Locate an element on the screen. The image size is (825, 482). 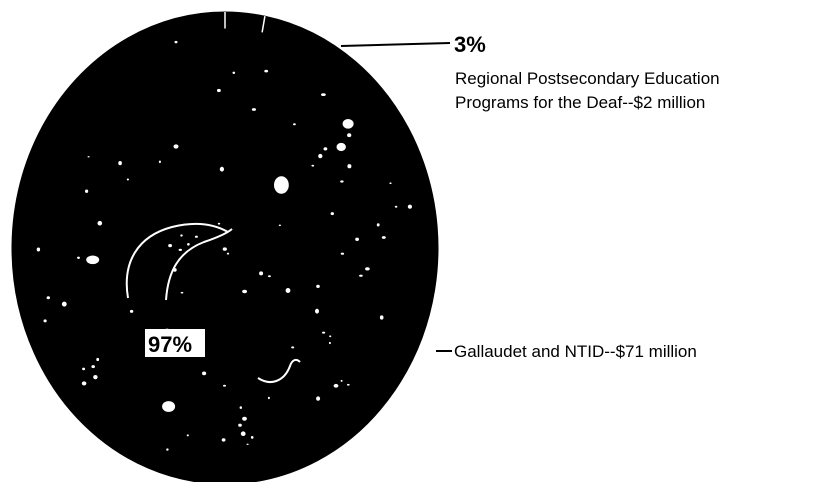
small-slice-percent-label: 3% is located at coordinates (470, 44).